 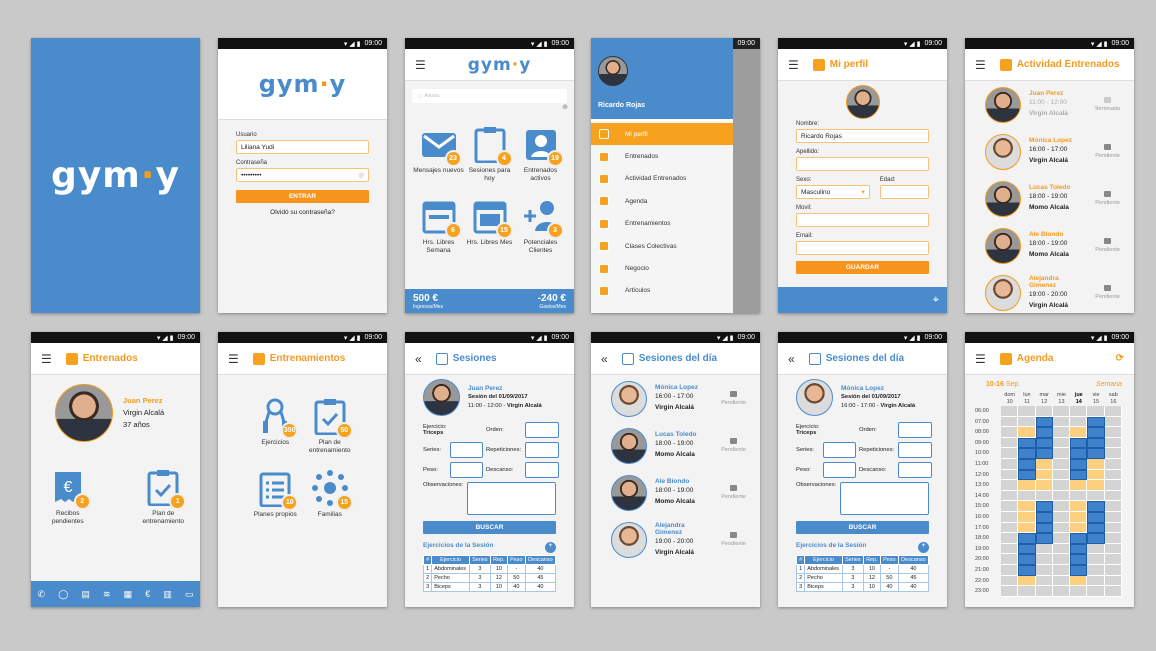 What do you see at coordinates (540, 154) in the screenshot?
I see `tile-contact: 19 Entrenados activos` at bounding box center [540, 154].